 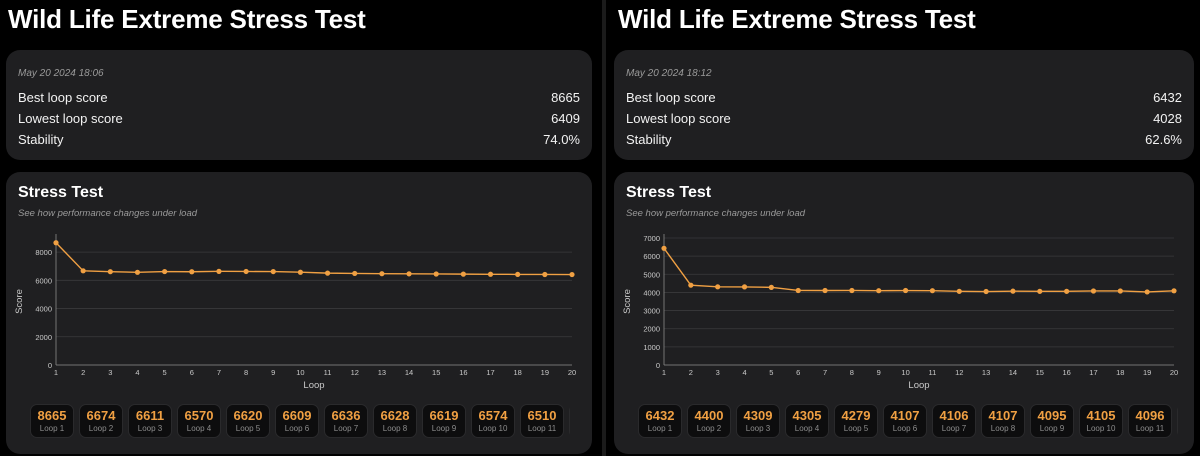 I want to click on stability-value: 74.0%, so click(x=561, y=139).